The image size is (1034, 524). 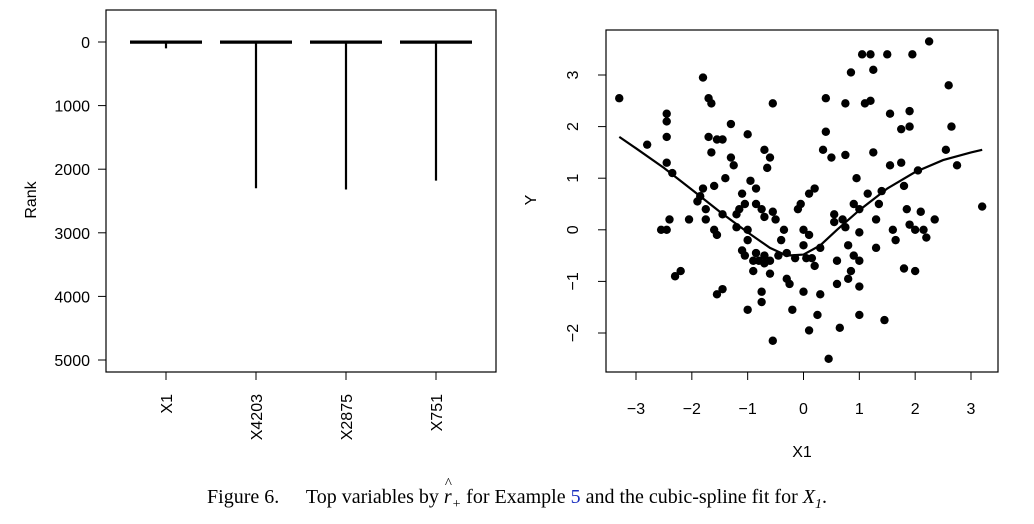 I want to click on scatter-y-tick-label: 2, so click(x=573, y=126).